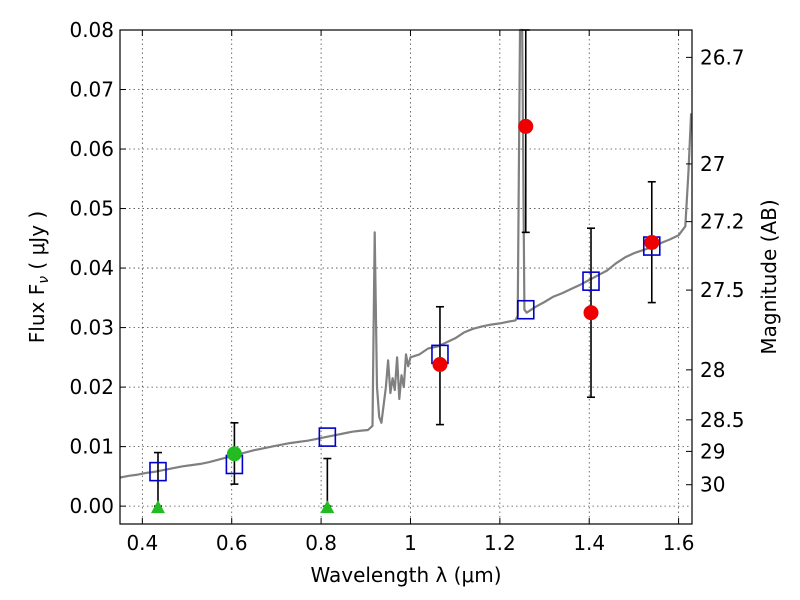 The height and width of the screenshot is (600, 800). I want to click on y-tick-label: 0.00, so click(91, 506).